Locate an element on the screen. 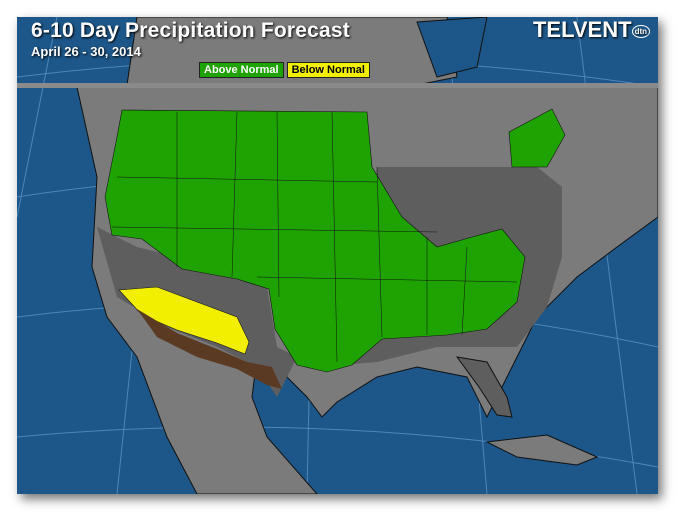  above-normal-zone-ne is located at coordinates (537, 138).